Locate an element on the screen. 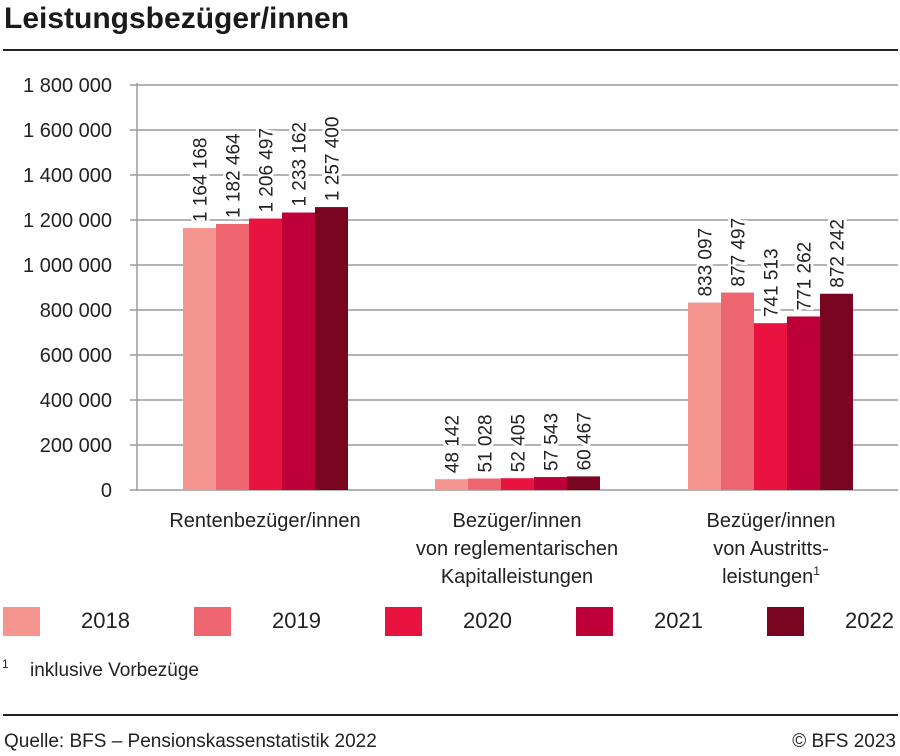 The width and height of the screenshot is (900, 756). y-tick-label: 400 000 is located at coordinates (76, 401).